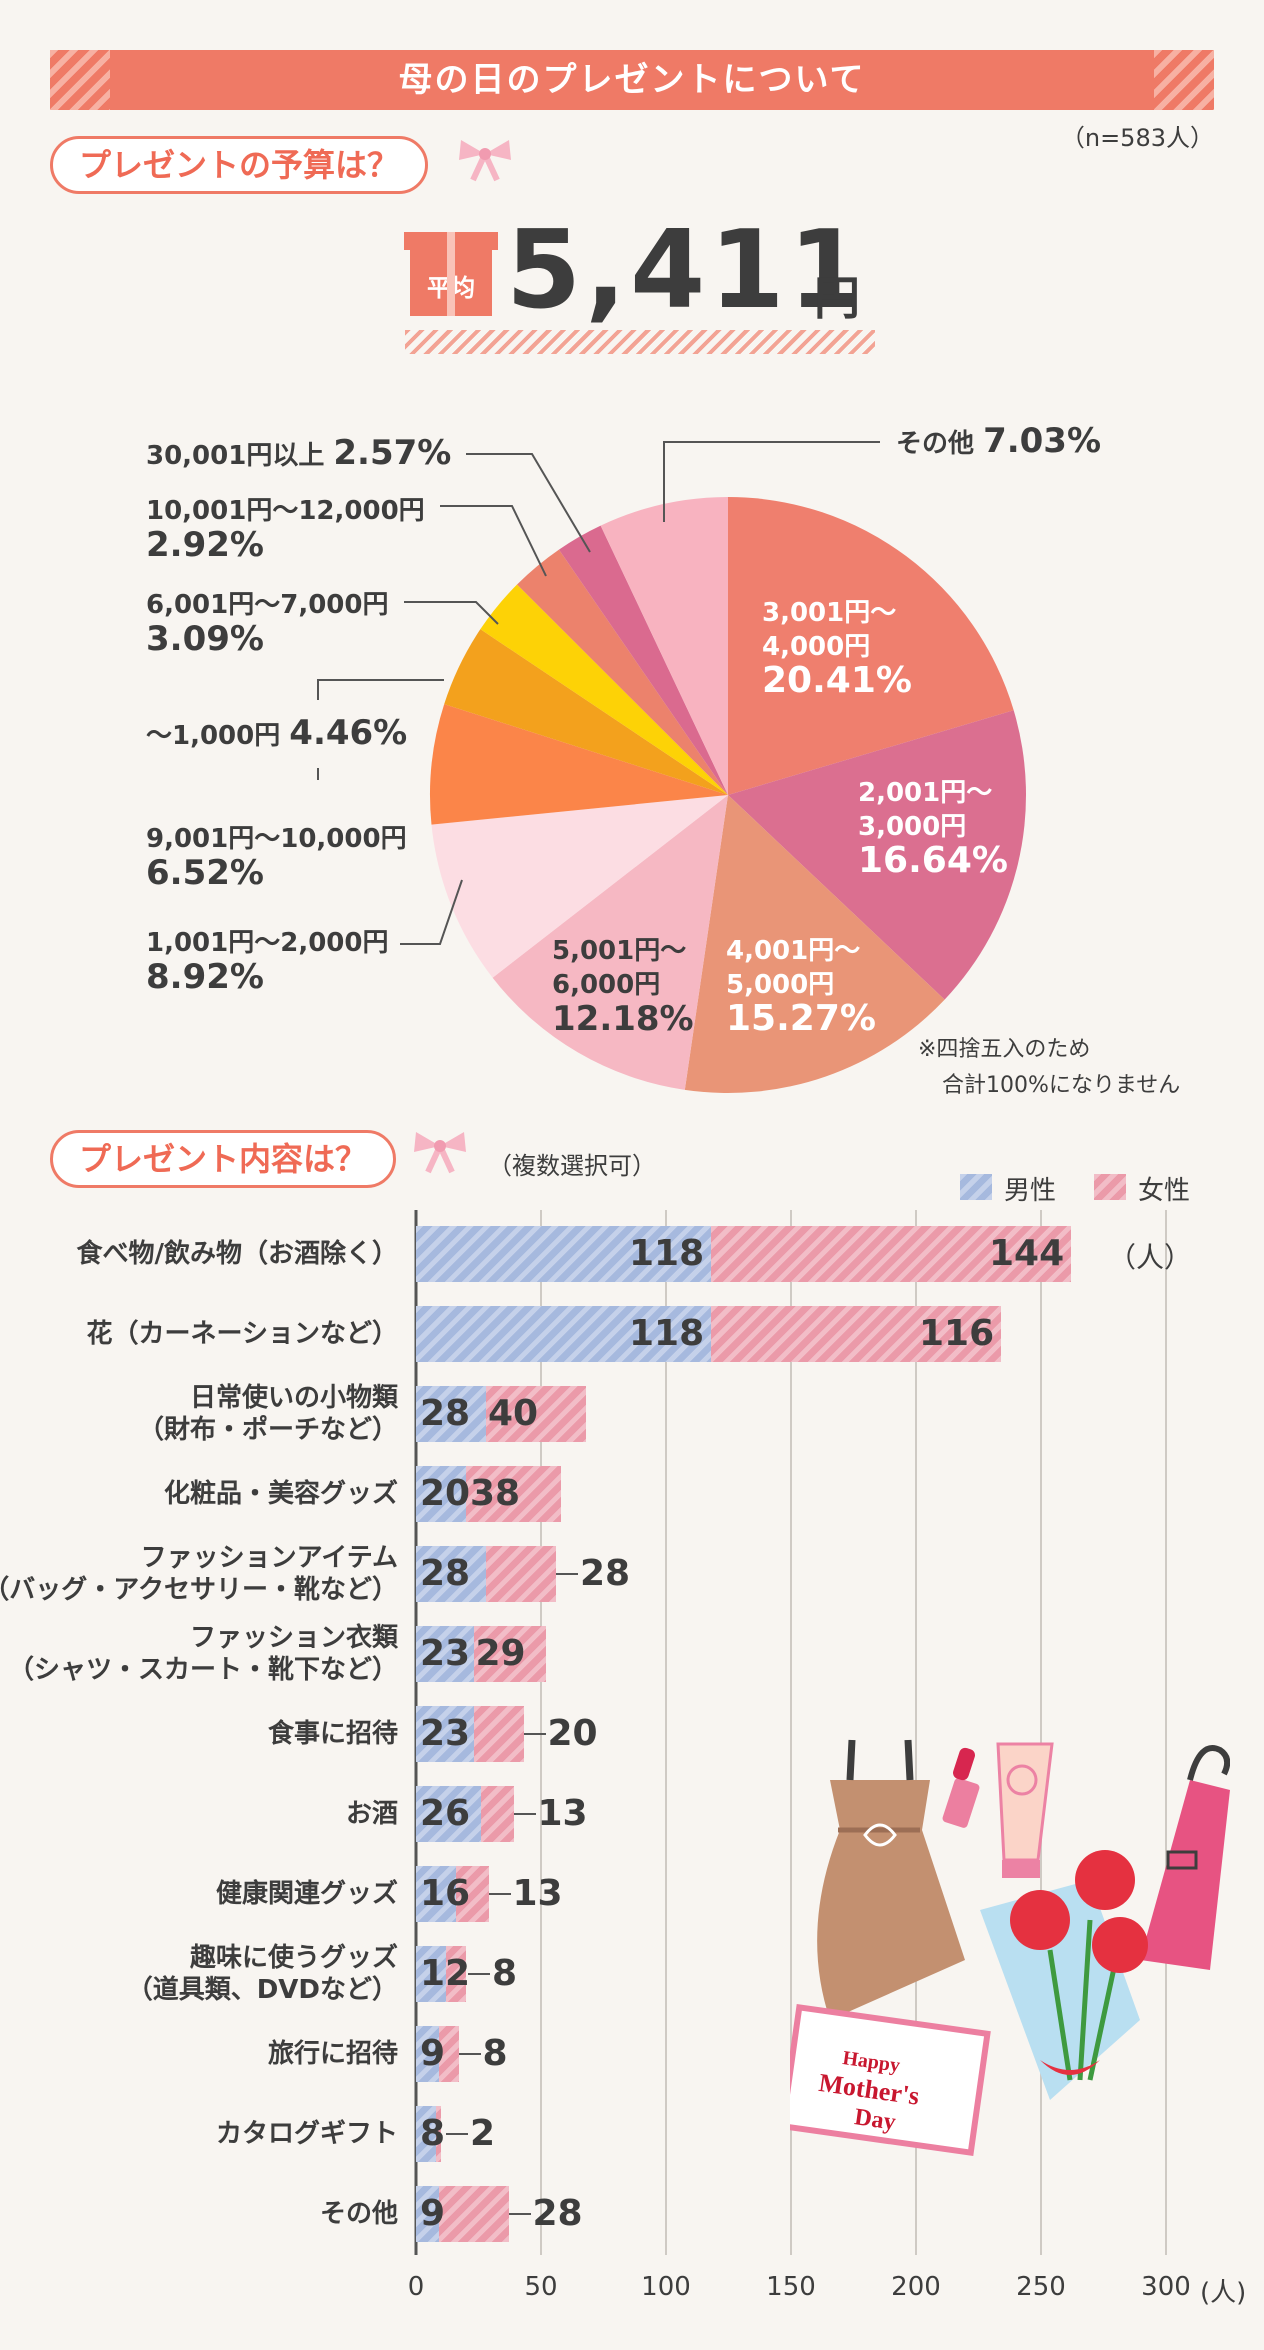 The width and height of the screenshot is (1264, 2350). Describe the element at coordinates (392, 453) in the screenshot. I see `pie-label-percent: 2.57%` at that location.